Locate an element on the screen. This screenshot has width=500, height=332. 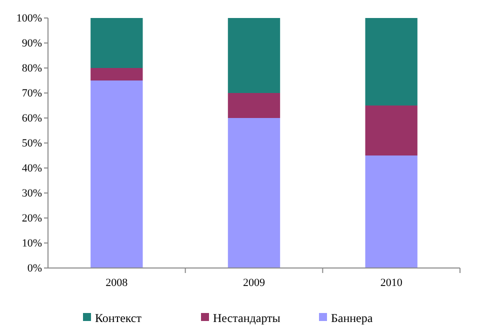
y-tick-label: 60% is located at coordinates (32, 118).